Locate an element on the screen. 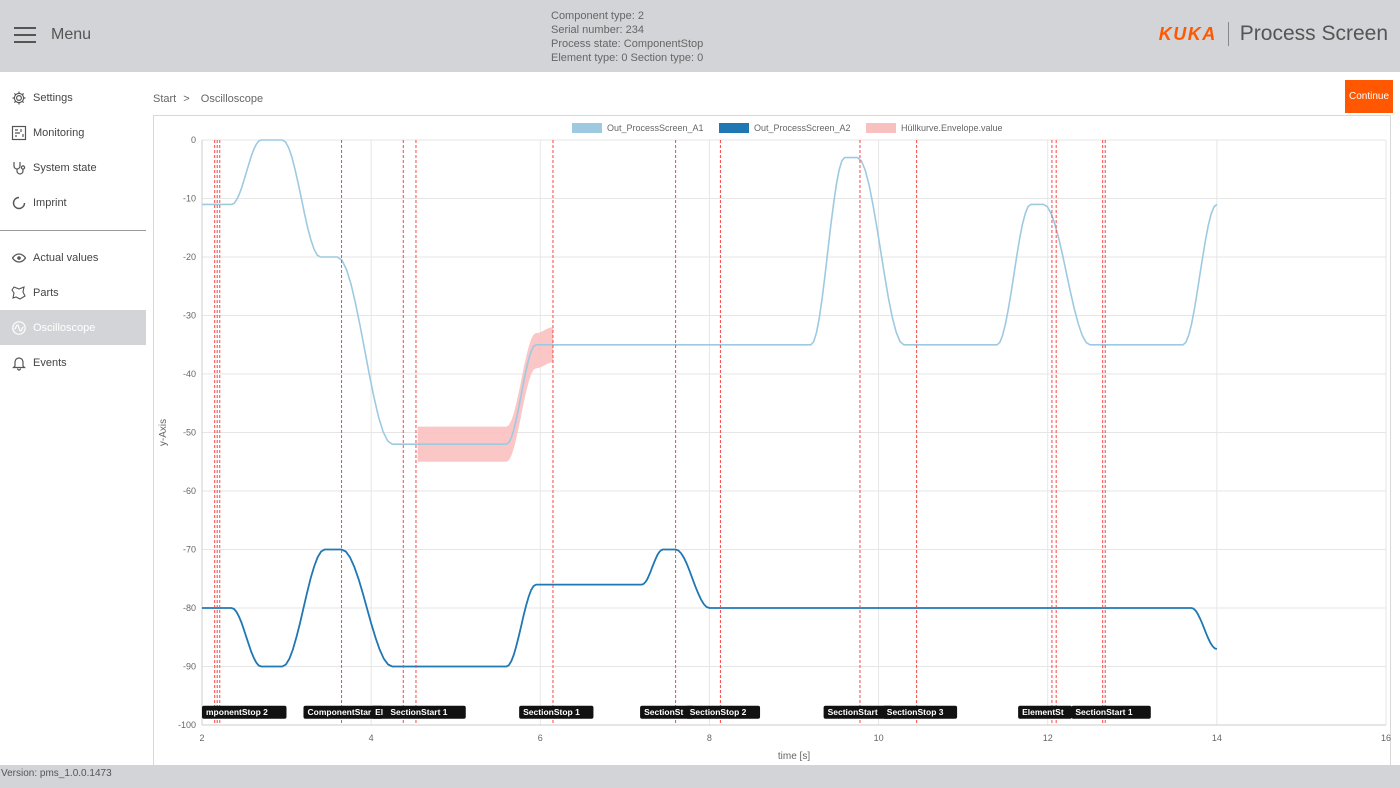 This screenshot has width=1400, height=788. y-tick-label: -100 is located at coordinates (187, 725).